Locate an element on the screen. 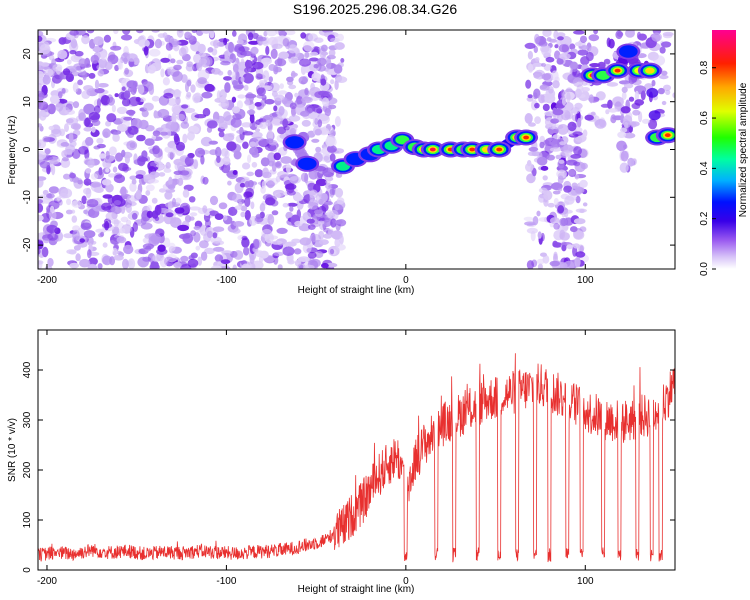 The width and height of the screenshot is (750, 600). spectrogram-y-tick-label: -20 is located at coordinates (27, 244).